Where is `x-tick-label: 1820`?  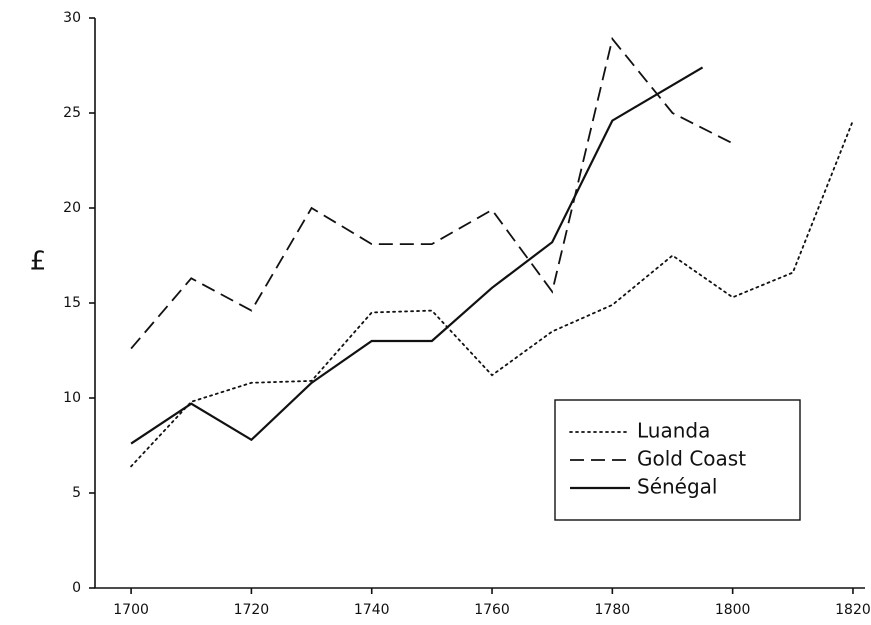 x-tick-label: 1820 is located at coordinates (853, 610).